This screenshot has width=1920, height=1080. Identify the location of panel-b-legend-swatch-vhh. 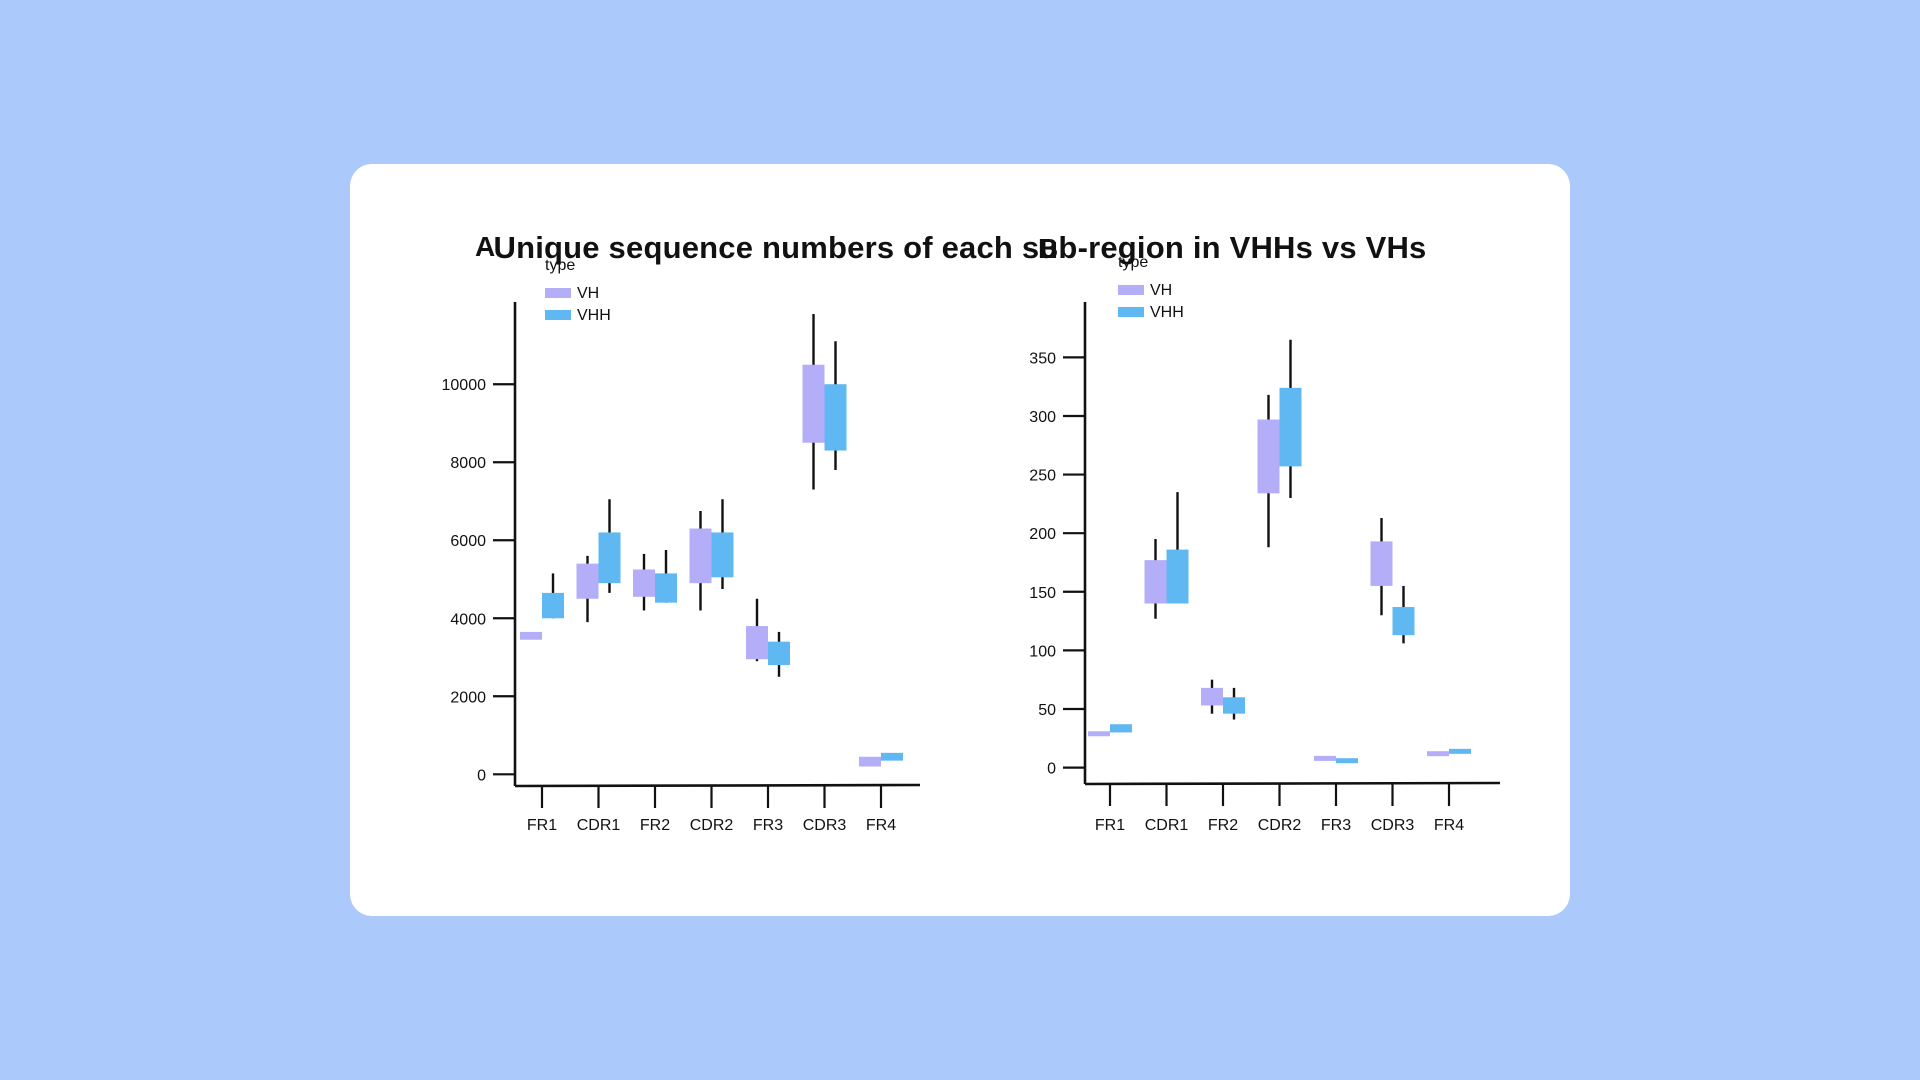
(1131, 312).